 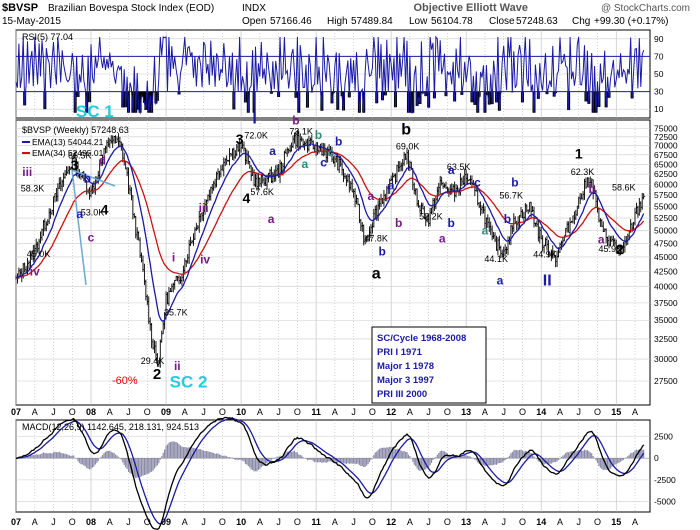 What do you see at coordinates (665, 502) in the screenshot?
I see `macd-tick-label: -5000` at bounding box center [665, 502].